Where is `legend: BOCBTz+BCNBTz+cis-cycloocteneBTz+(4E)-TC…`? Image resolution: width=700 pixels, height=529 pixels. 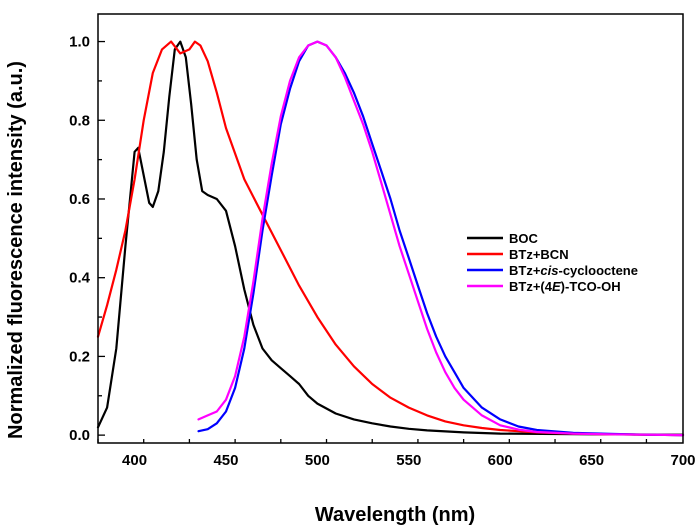
legend: BOCBTz+BCNBTz+cis-cycloocteneBTz+(4E)-TC… is located at coordinates (552, 262).